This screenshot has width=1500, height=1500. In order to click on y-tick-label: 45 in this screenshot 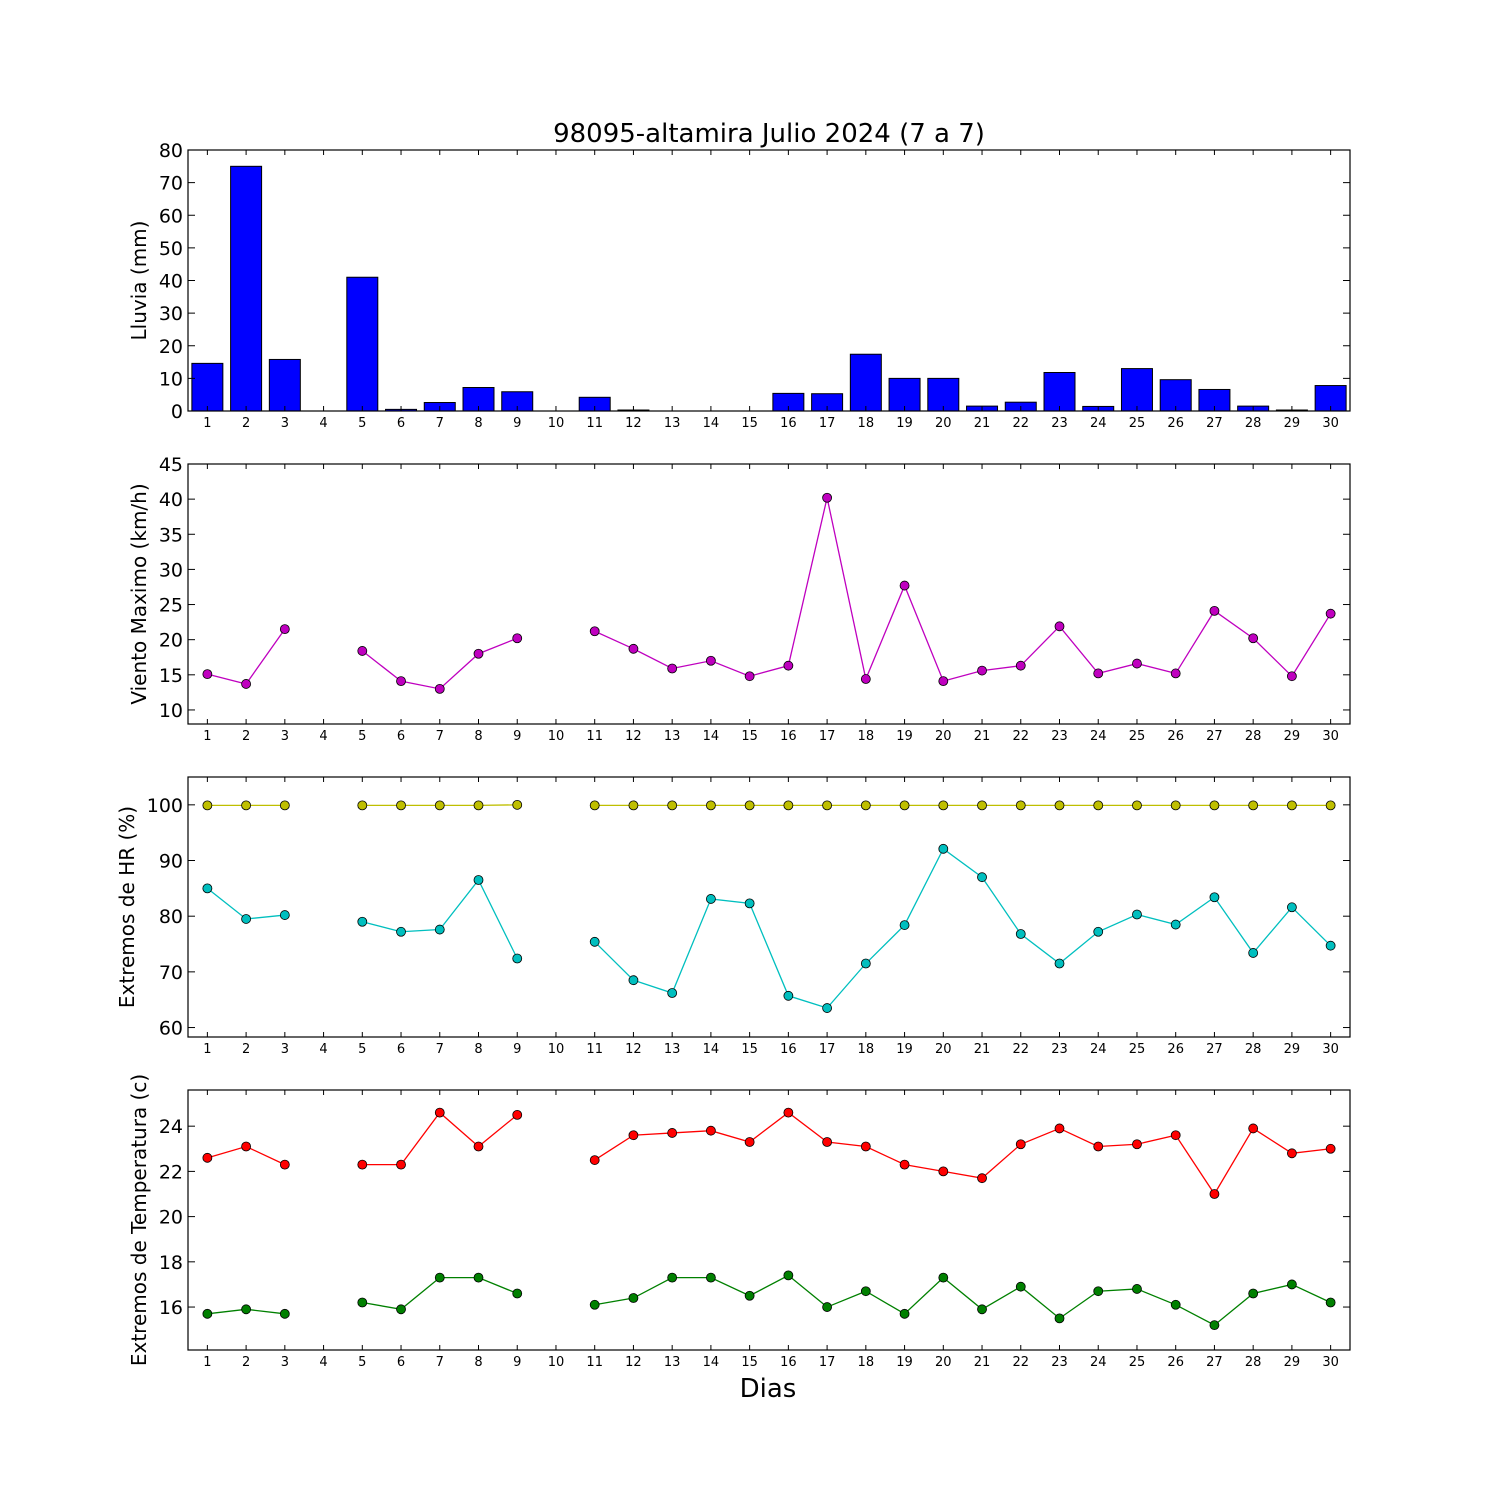, I will do `click(171, 465)`.